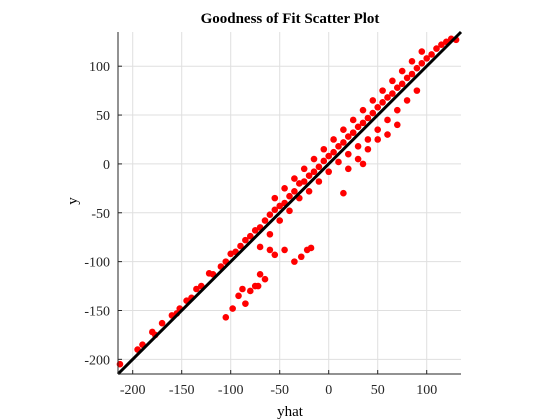 This screenshot has height=420, width=560. Describe the element at coordinates (290, 19) in the screenshot. I see `chart-title: Goodness of Fit Scatter Plot` at that location.